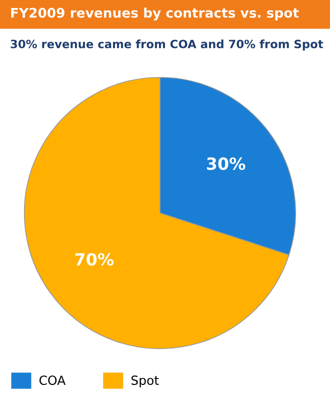 The height and width of the screenshot is (400, 330). I want to click on legend-label: COA, so click(52, 380).